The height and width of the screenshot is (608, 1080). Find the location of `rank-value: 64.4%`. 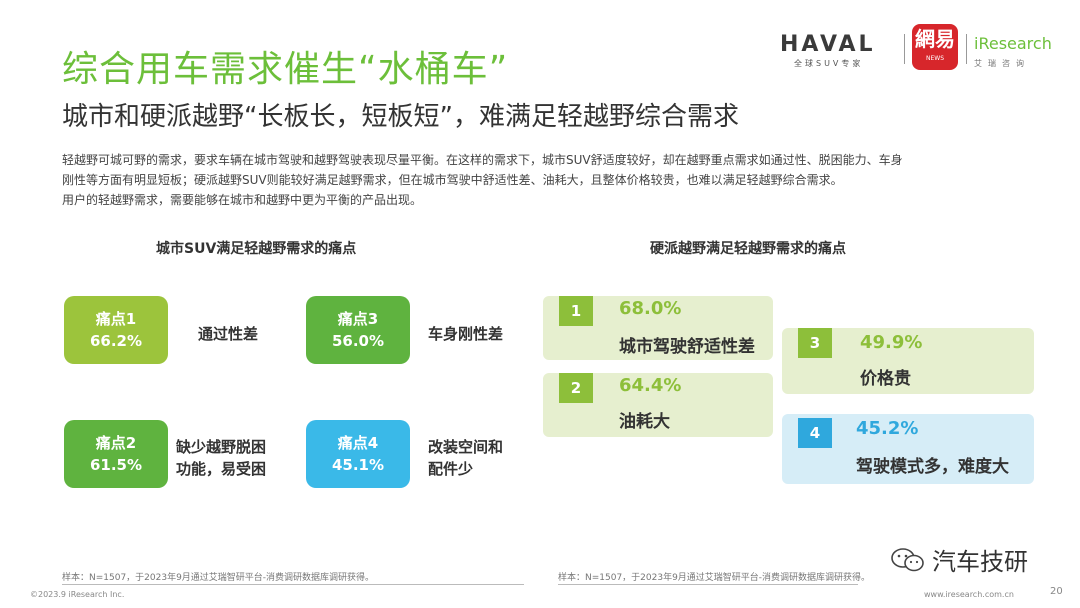

rank-value: 64.4% is located at coordinates (650, 385).